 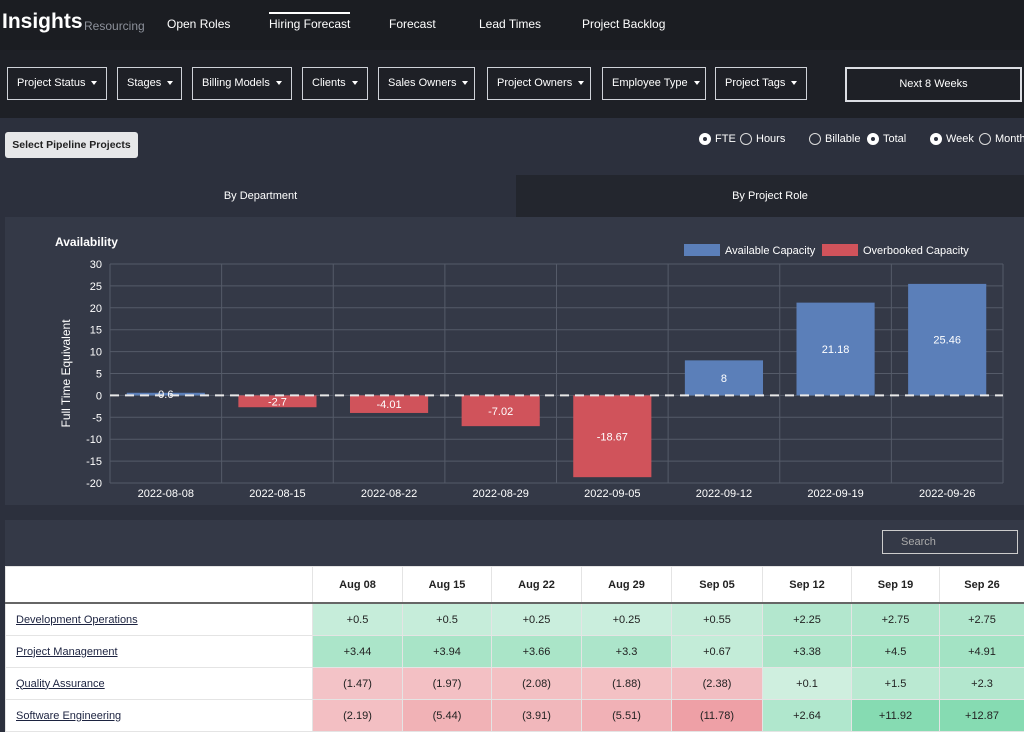 I want to click on header-cell: Sep 26, so click(x=982, y=585).